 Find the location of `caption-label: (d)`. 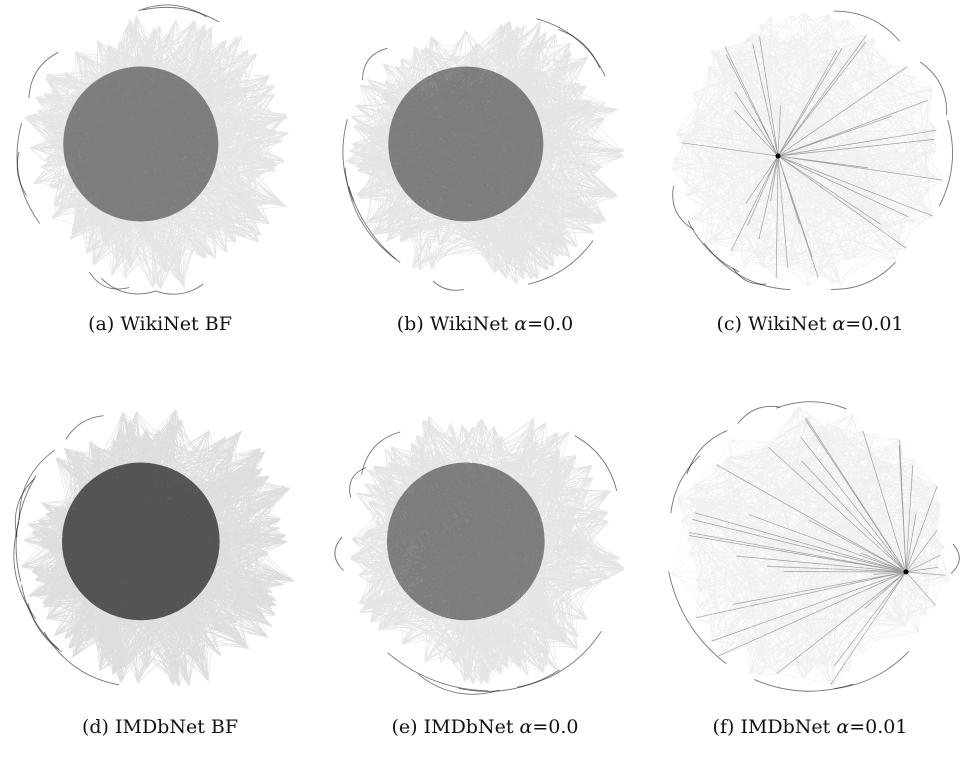

caption-label: (d) is located at coordinates (95, 727).